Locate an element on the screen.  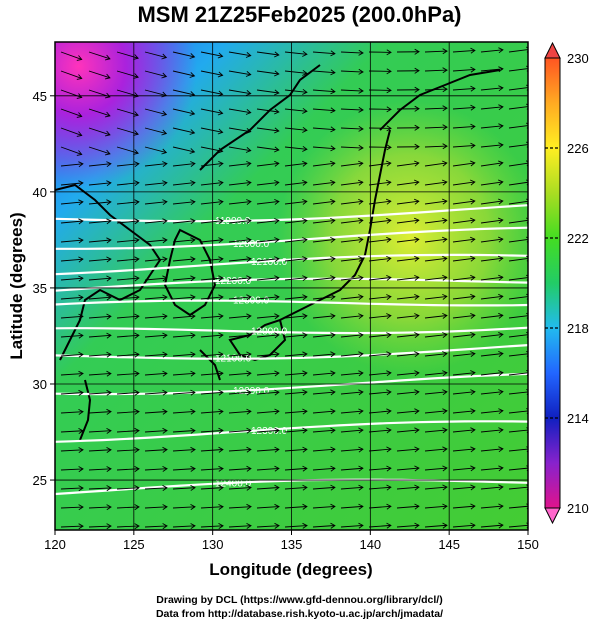
colorbar-tick-label: 222 is located at coordinates (578, 238).